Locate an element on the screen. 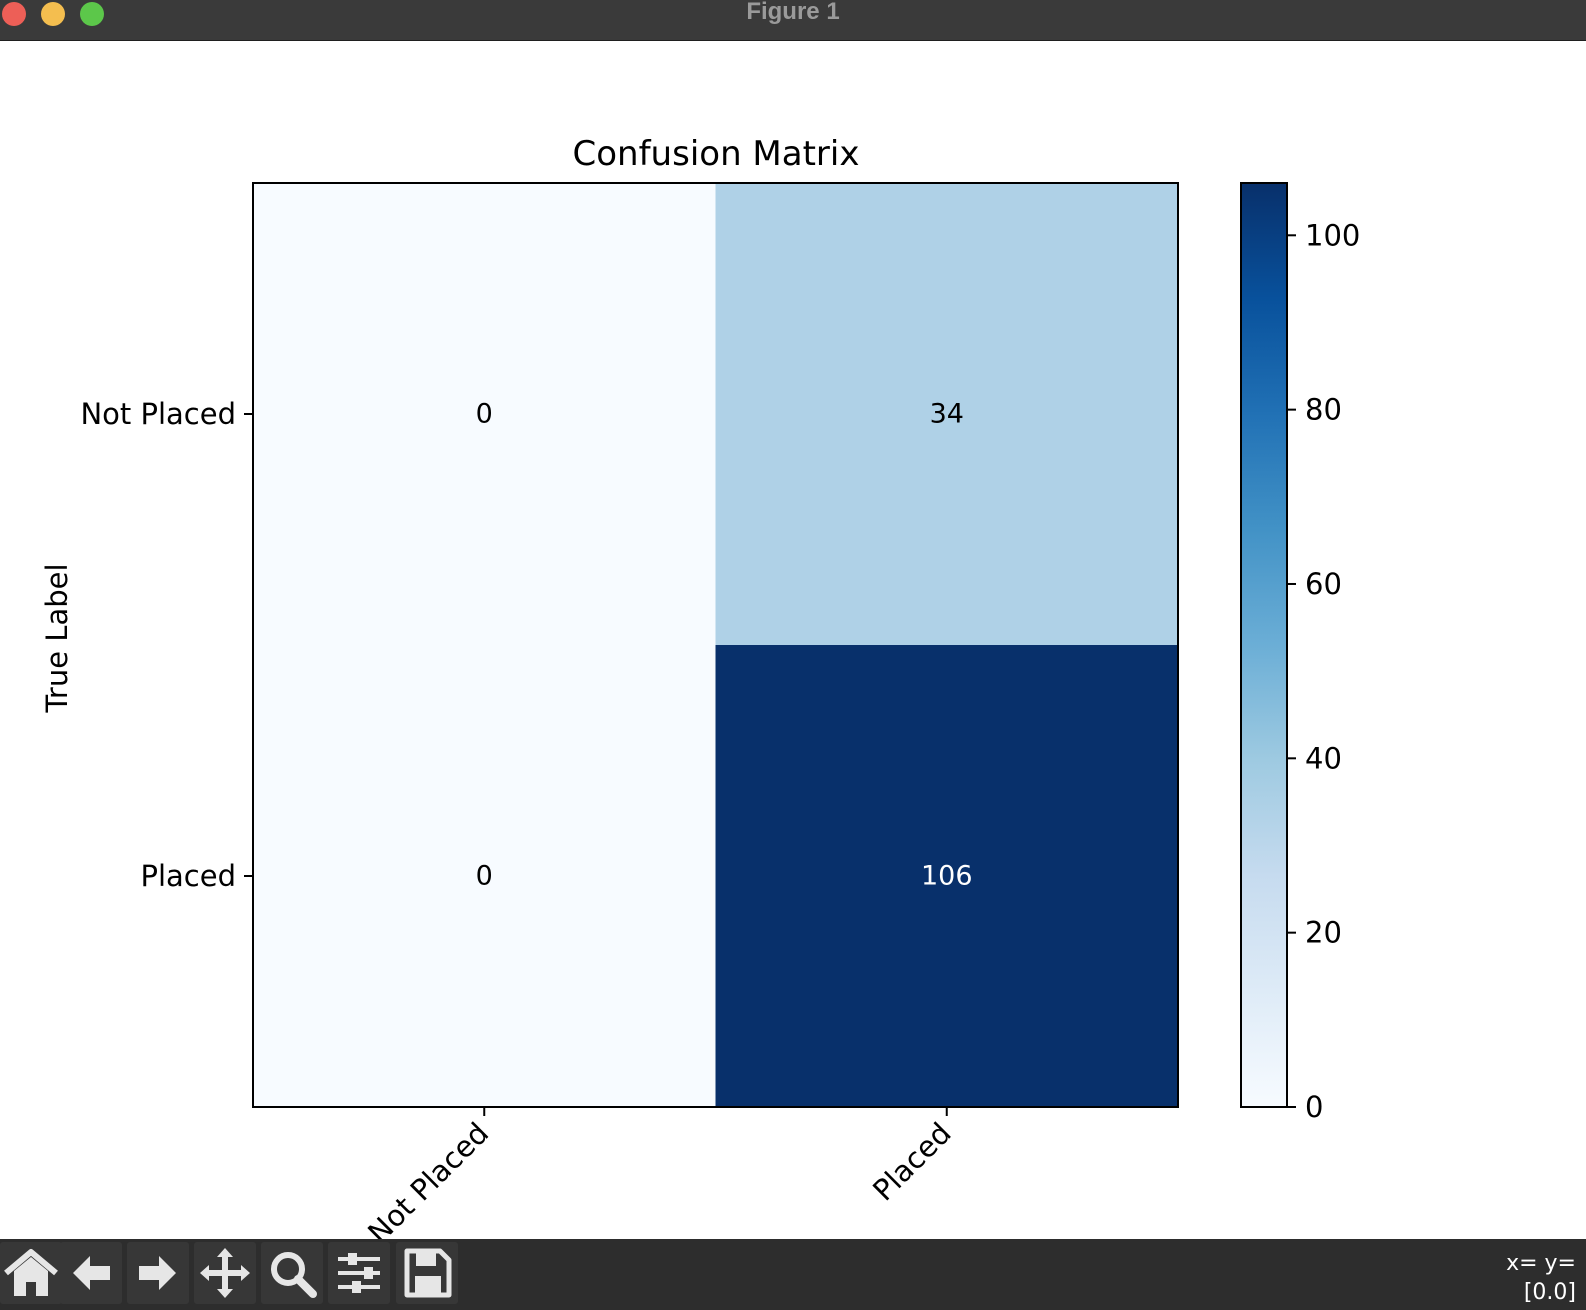  window-titlebar: Figure 1 is located at coordinates (793, 20).